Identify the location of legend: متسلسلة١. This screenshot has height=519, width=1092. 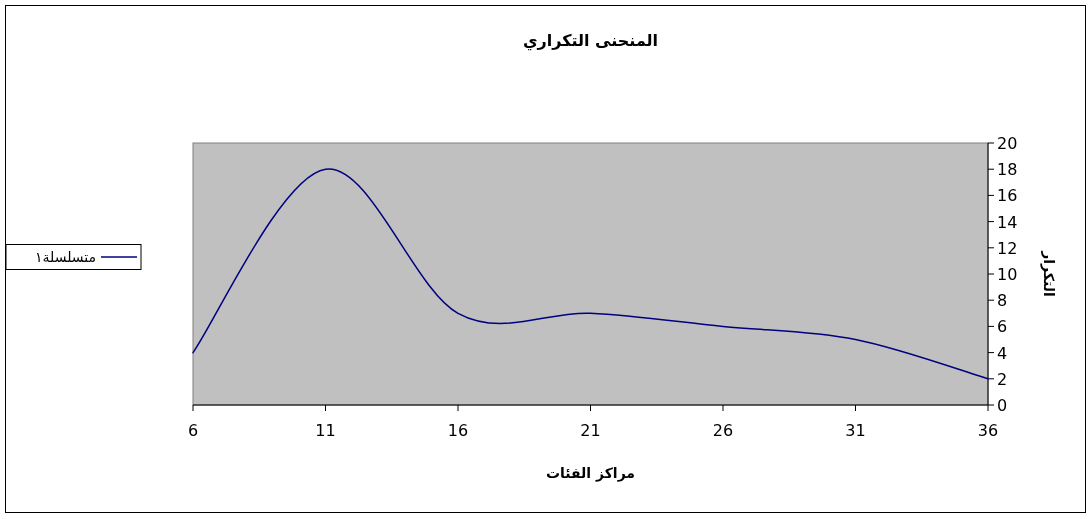
(73, 257).